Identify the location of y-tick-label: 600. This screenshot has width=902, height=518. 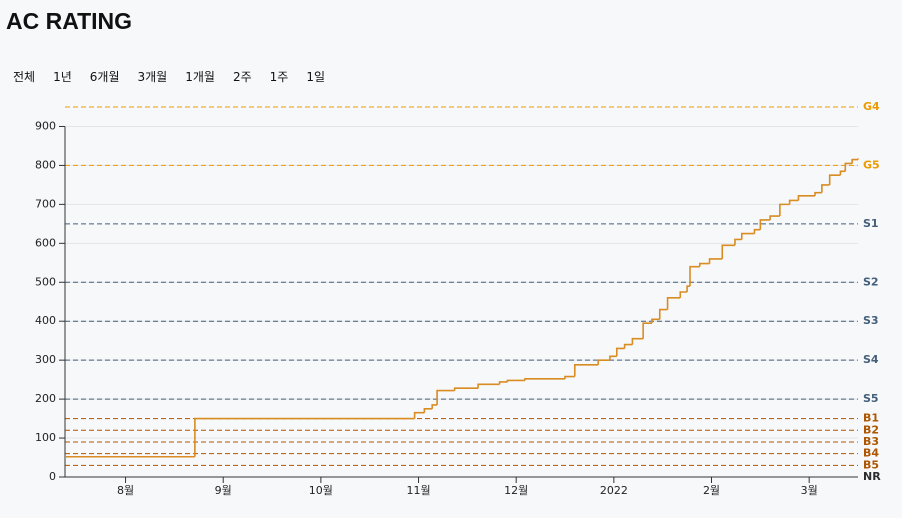
(45, 242).